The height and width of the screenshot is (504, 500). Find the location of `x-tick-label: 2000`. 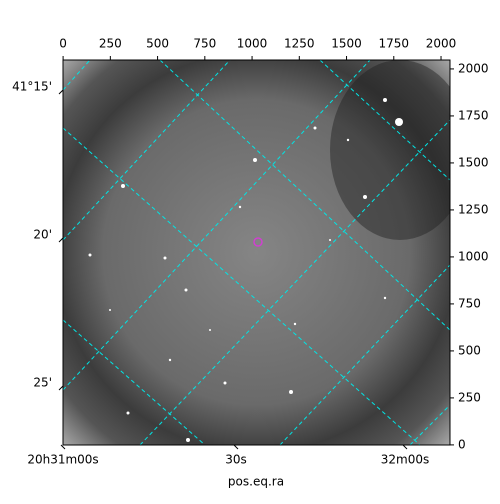

x-tick-label: 2000 is located at coordinates (441, 44).